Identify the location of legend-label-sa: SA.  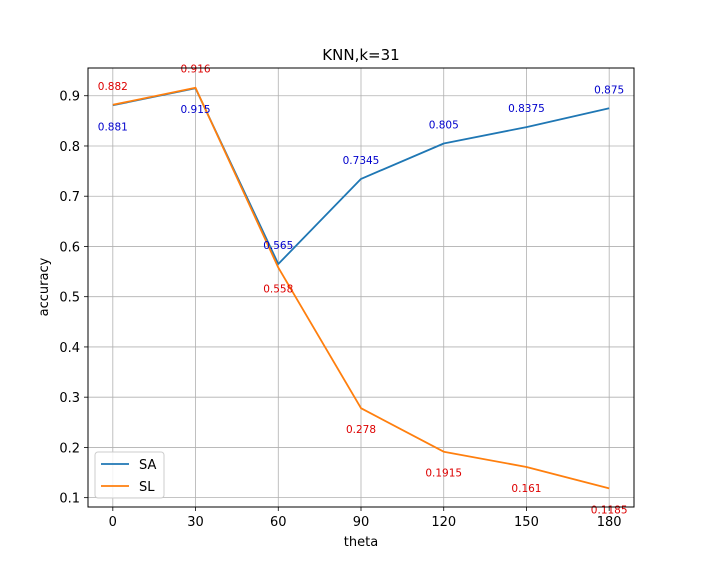
(147, 465).